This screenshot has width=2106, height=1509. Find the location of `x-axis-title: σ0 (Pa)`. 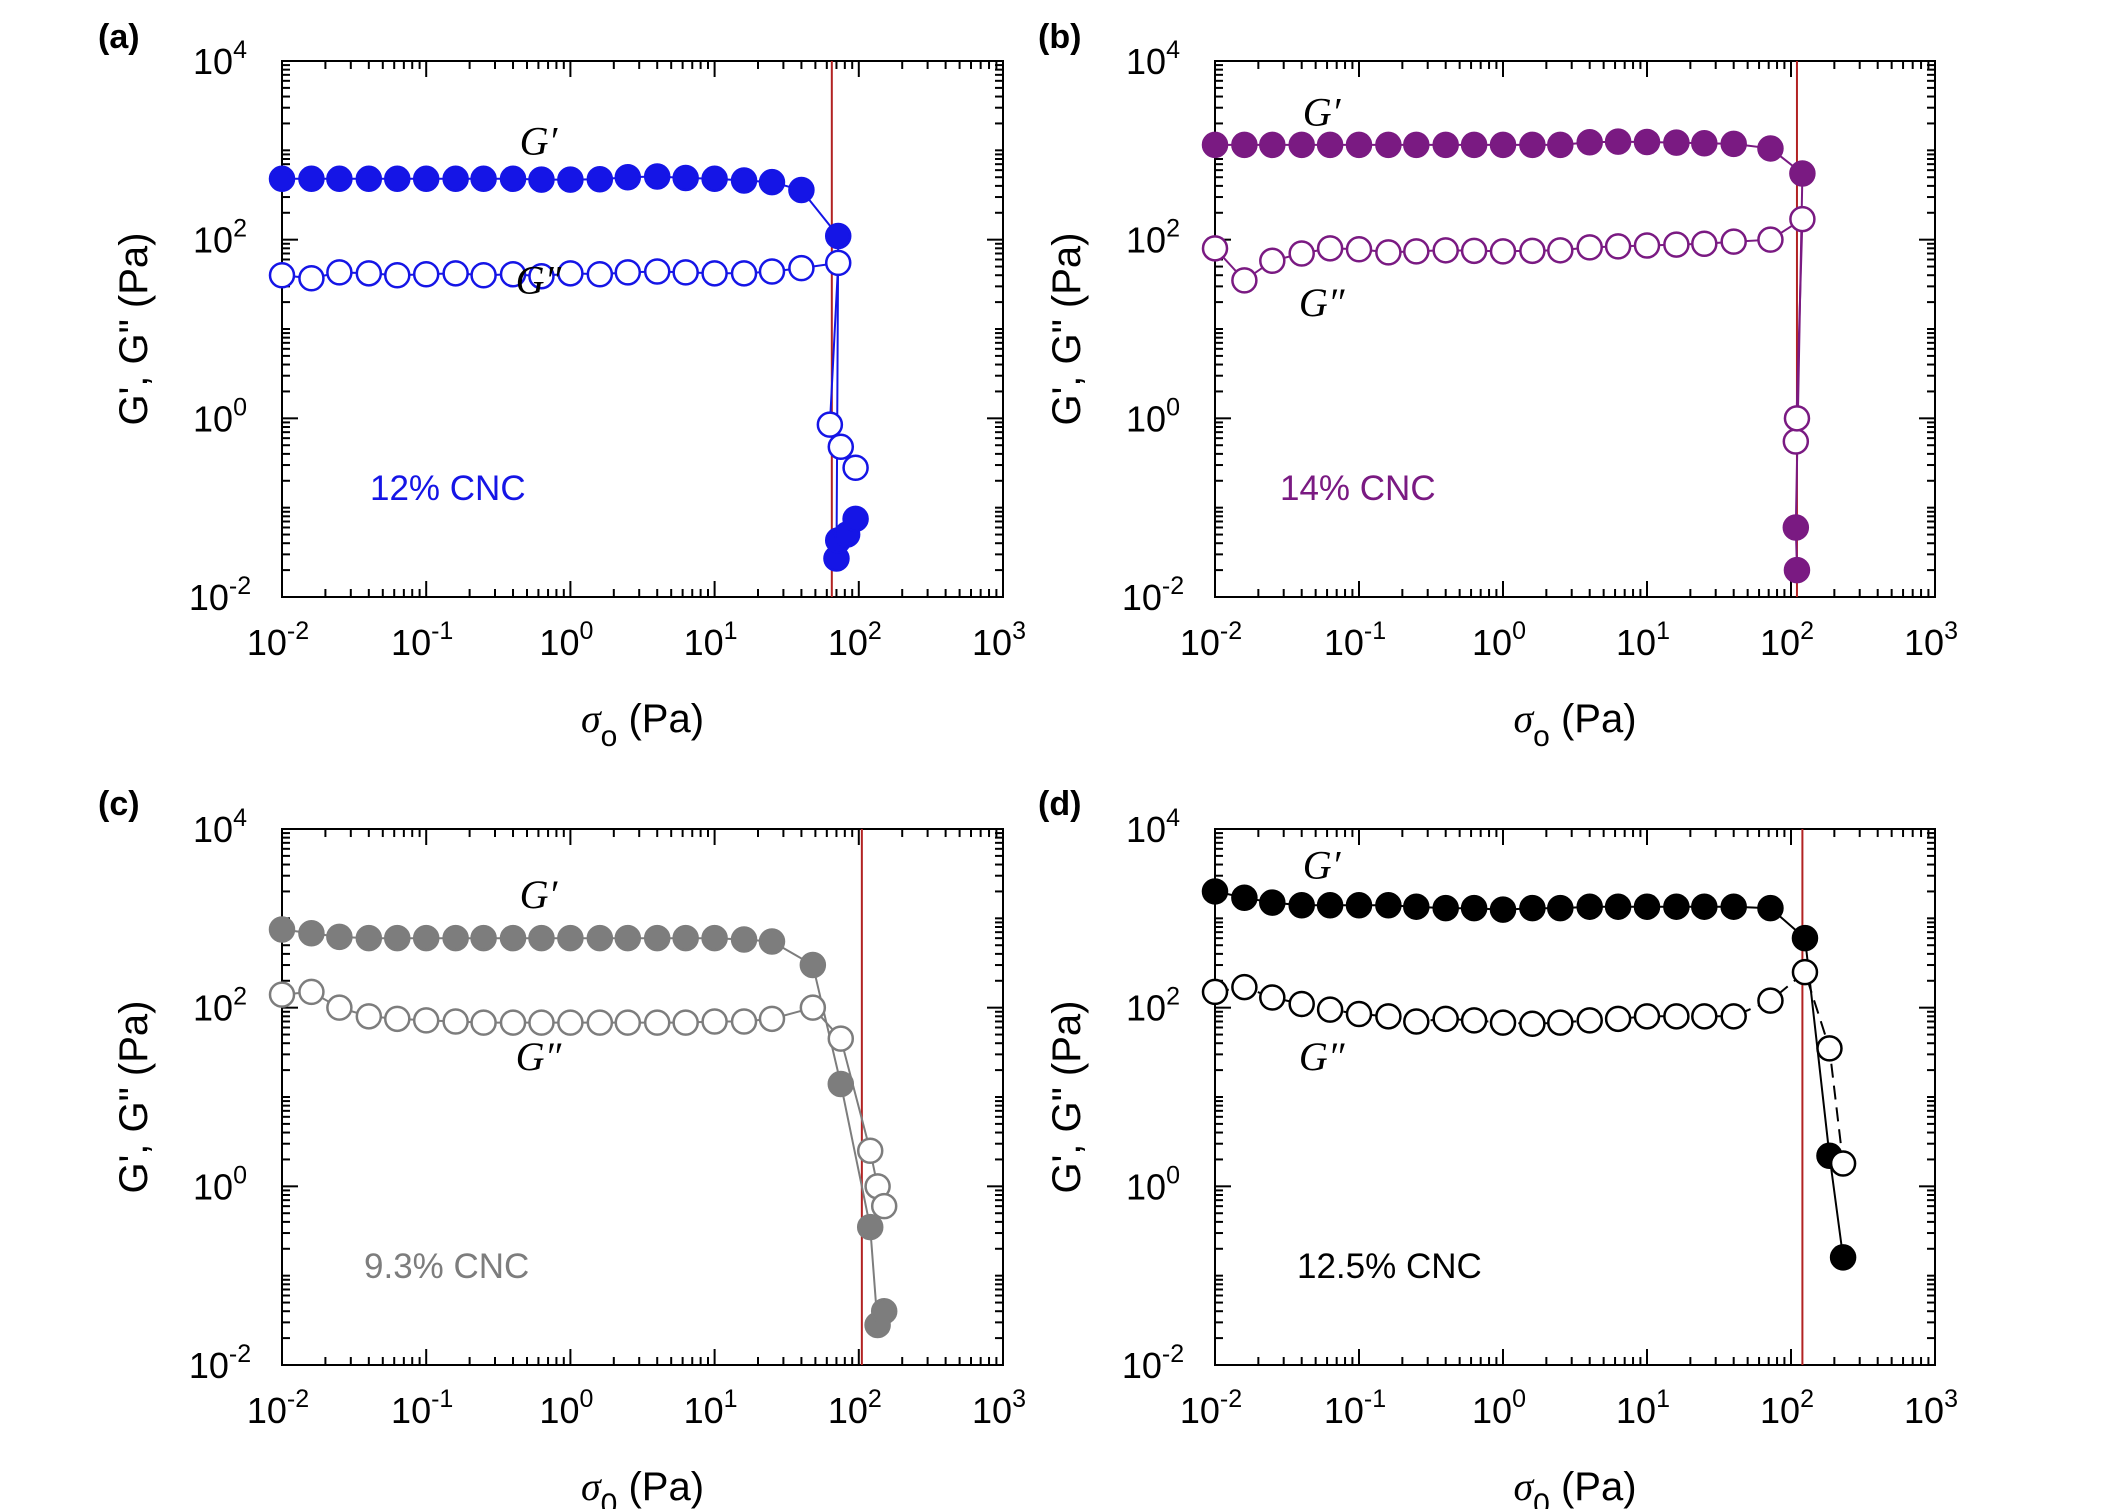

x-axis-title: σ0 (Pa) is located at coordinates (1574, 1486).